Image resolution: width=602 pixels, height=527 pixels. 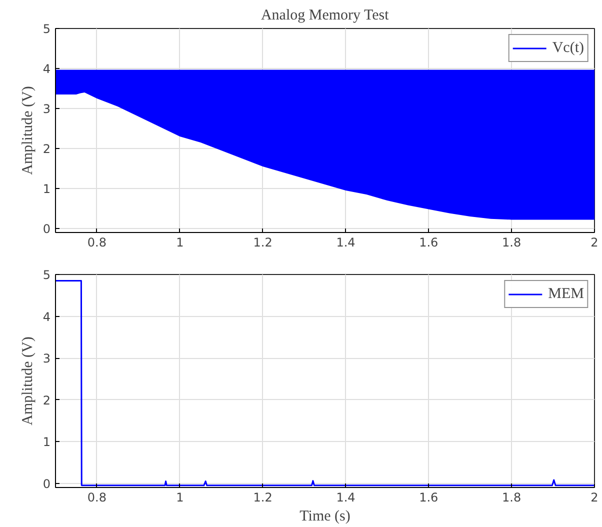 I want to click on legend-label: Vc(t), so click(x=568, y=48).